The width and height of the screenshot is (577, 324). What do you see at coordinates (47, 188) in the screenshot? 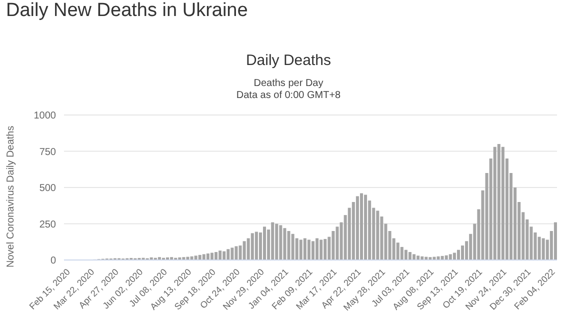
I see `y-tick-label: 500` at bounding box center [47, 188].